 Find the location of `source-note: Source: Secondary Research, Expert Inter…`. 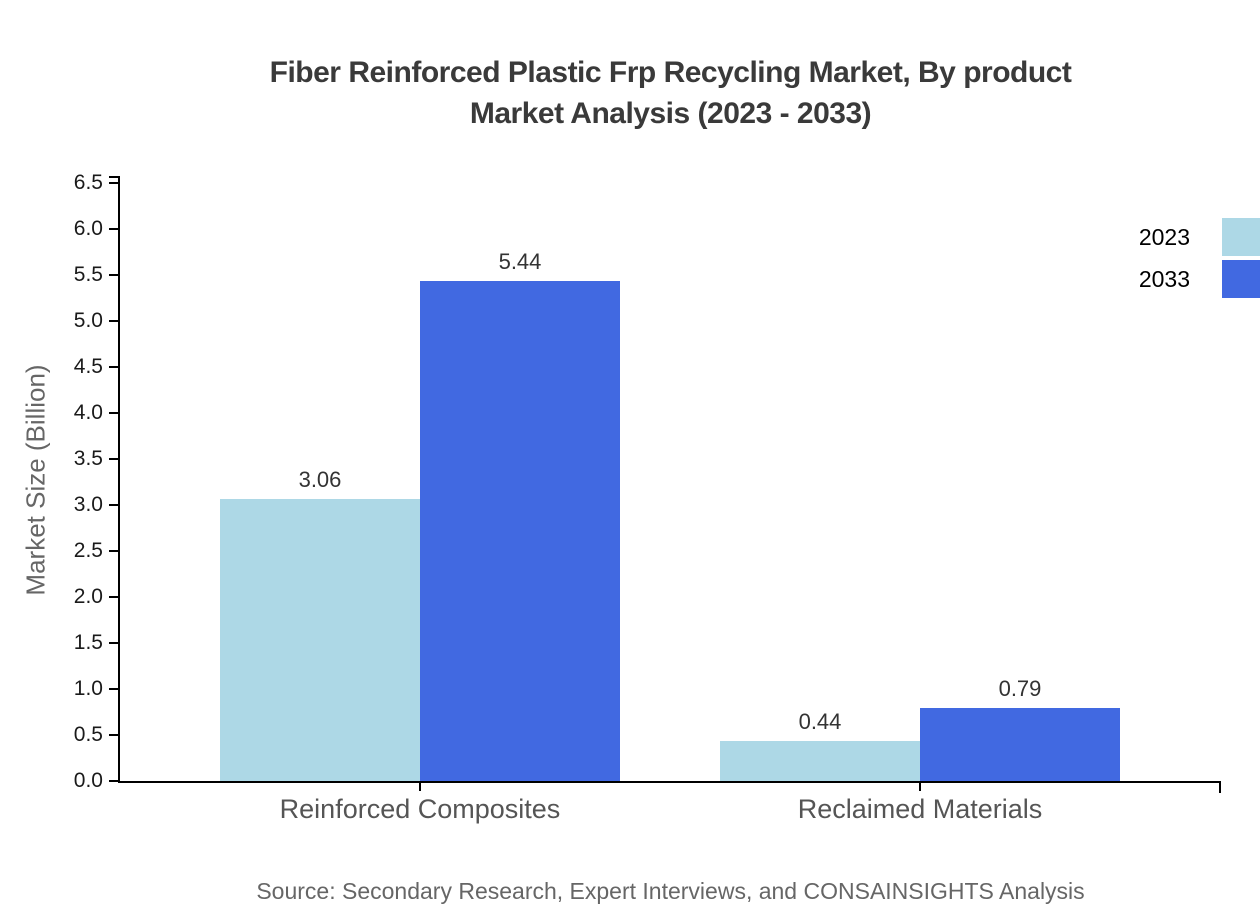

source-note: Source: Secondary Research, Expert Inter… is located at coordinates (670, 891).